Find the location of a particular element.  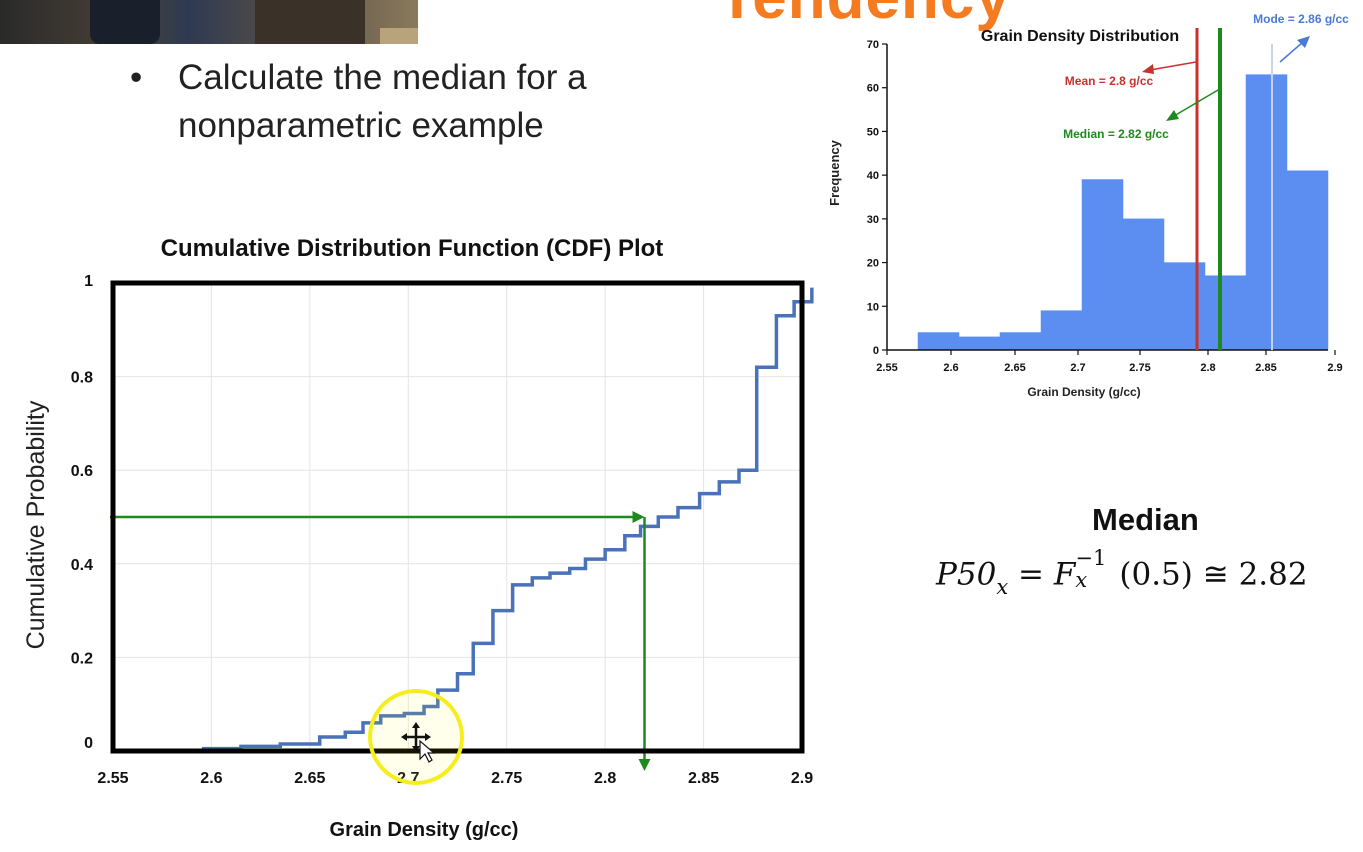

formula-value: 2.82 is located at coordinates (1273, 574).